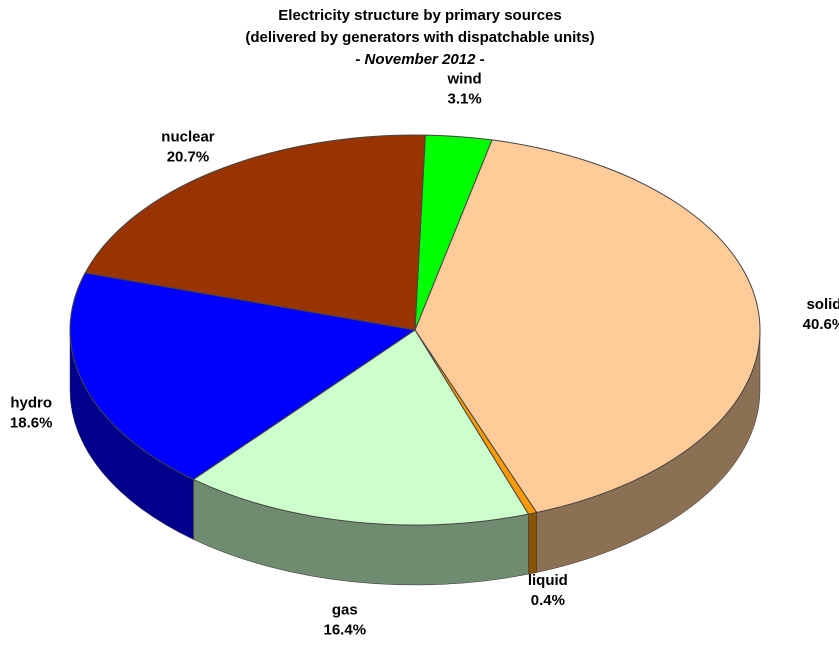  What do you see at coordinates (345, 610) in the screenshot?
I see `slice-label: gas` at bounding box center [345, 610].